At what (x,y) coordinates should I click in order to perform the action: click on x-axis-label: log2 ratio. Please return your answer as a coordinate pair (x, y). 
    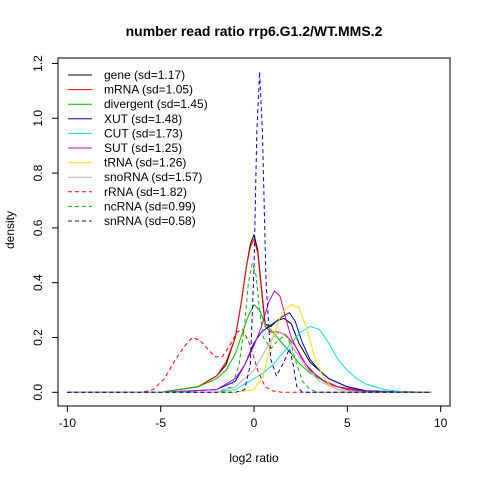
    Looking at the image, I should click on (254, 458).